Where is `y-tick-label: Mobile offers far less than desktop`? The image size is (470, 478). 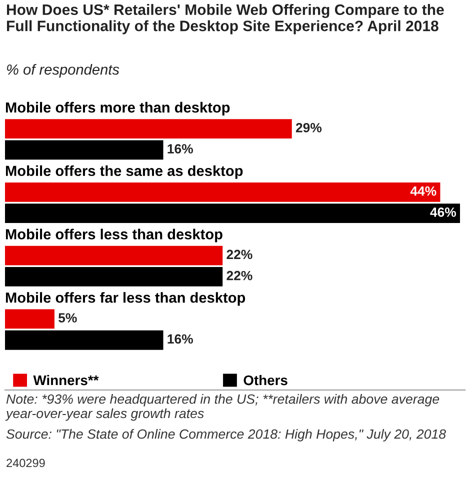
y-tick-label: Mobile offers far less than desktop is located at coordinates (126, 299).